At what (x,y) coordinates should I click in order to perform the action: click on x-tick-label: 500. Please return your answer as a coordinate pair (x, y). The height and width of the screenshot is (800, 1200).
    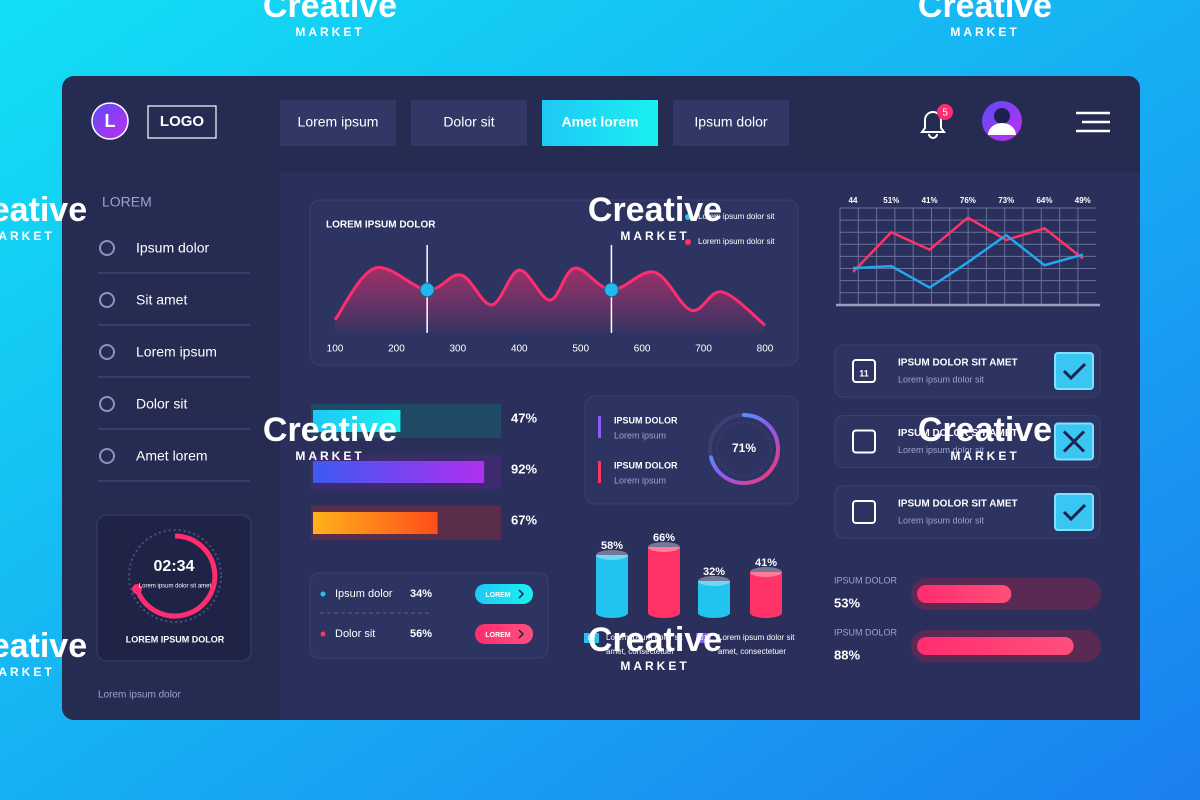
    Looking at the image, I should click on (580, 349).